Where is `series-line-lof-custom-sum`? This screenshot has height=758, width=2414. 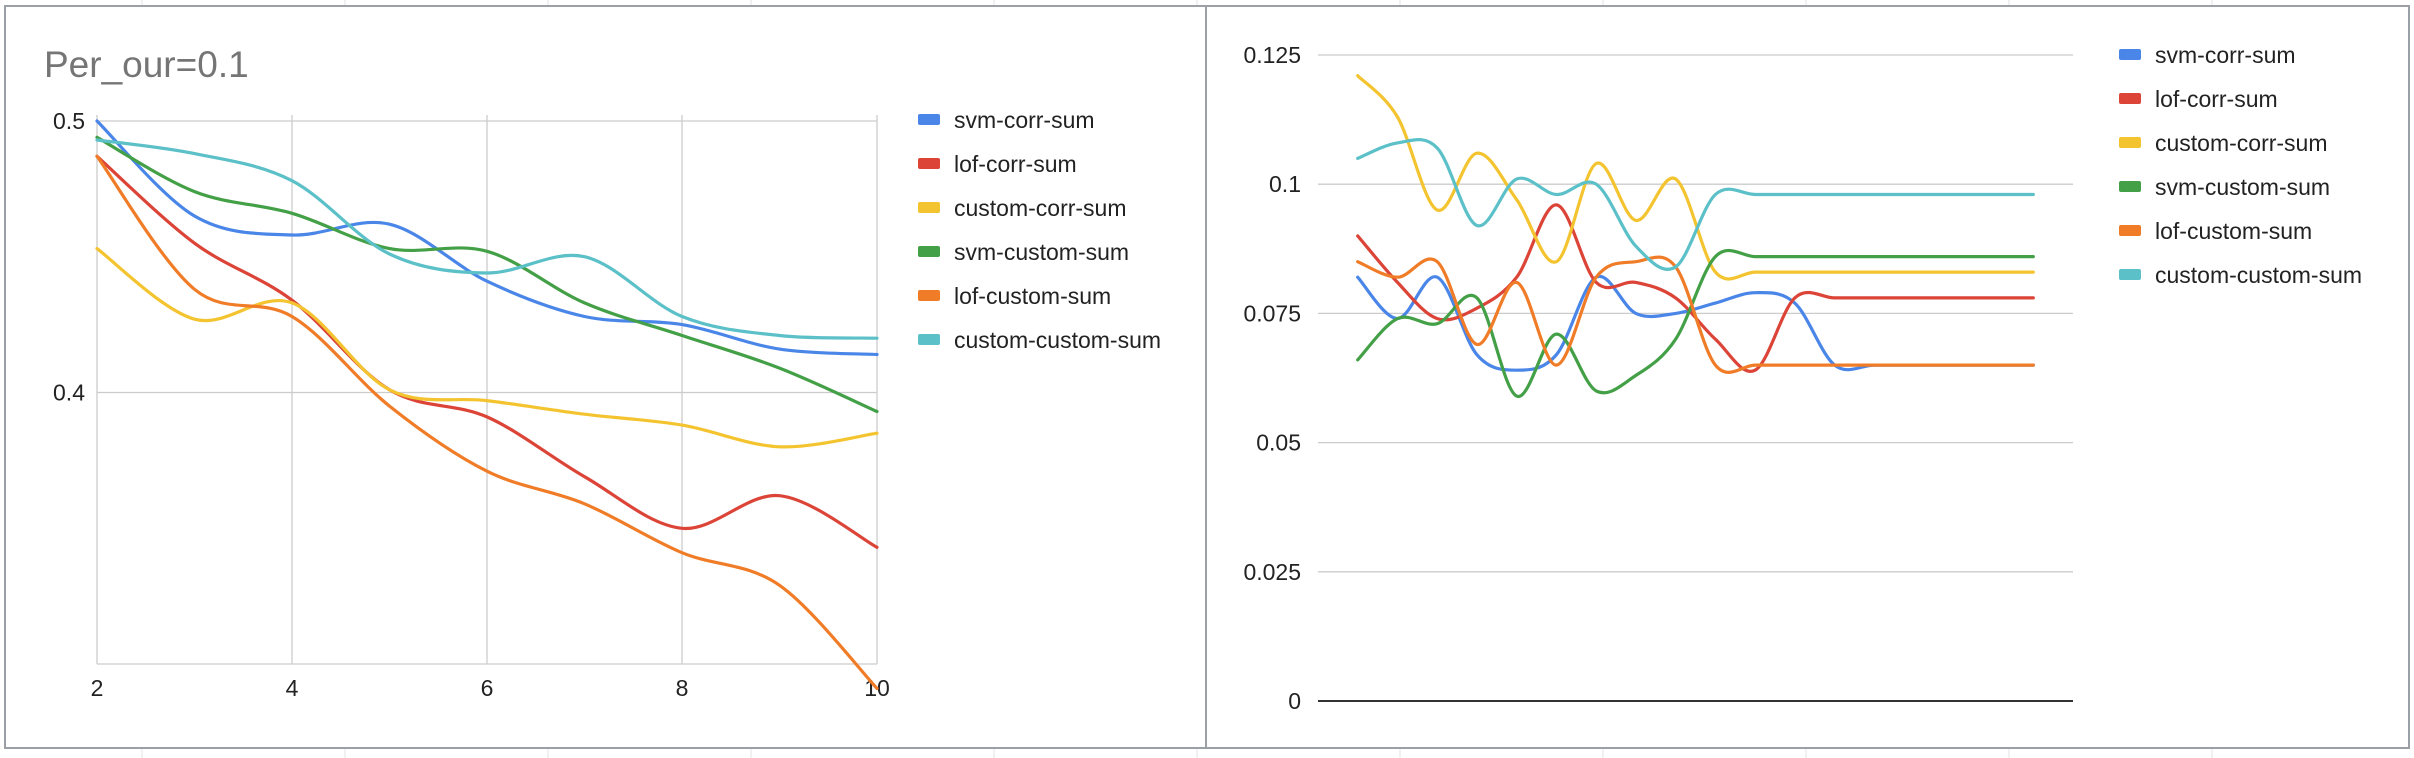
series-line-lof-custom-sum is located at coordinates (1695, 314).